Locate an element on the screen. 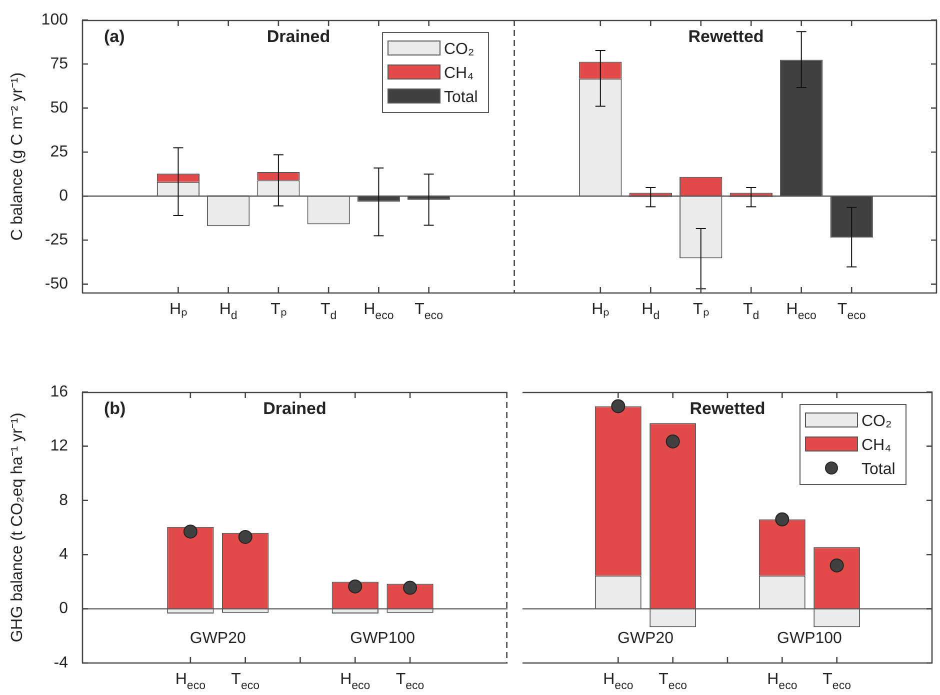 This screenshot has height=695, width=940. y-tick-label: -25 is located at coordinates (56, 240).